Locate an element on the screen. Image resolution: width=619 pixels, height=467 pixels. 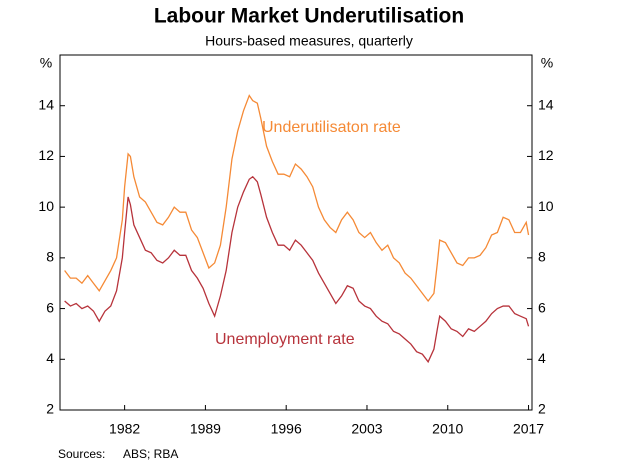
y-unit: % is located at coordinates (46, 63).